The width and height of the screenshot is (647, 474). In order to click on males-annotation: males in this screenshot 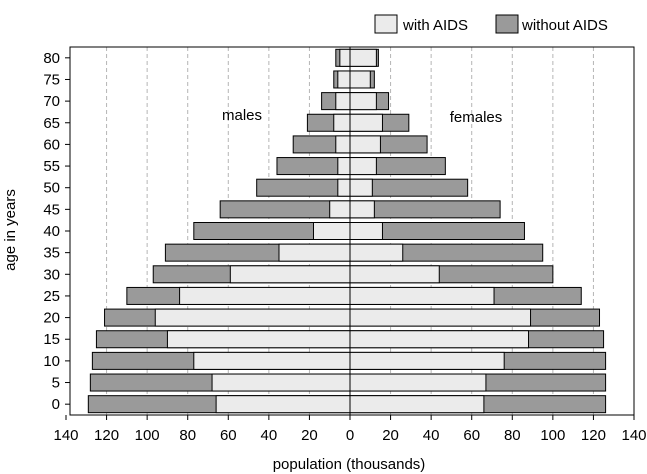, I will do `click(242, 115)`.